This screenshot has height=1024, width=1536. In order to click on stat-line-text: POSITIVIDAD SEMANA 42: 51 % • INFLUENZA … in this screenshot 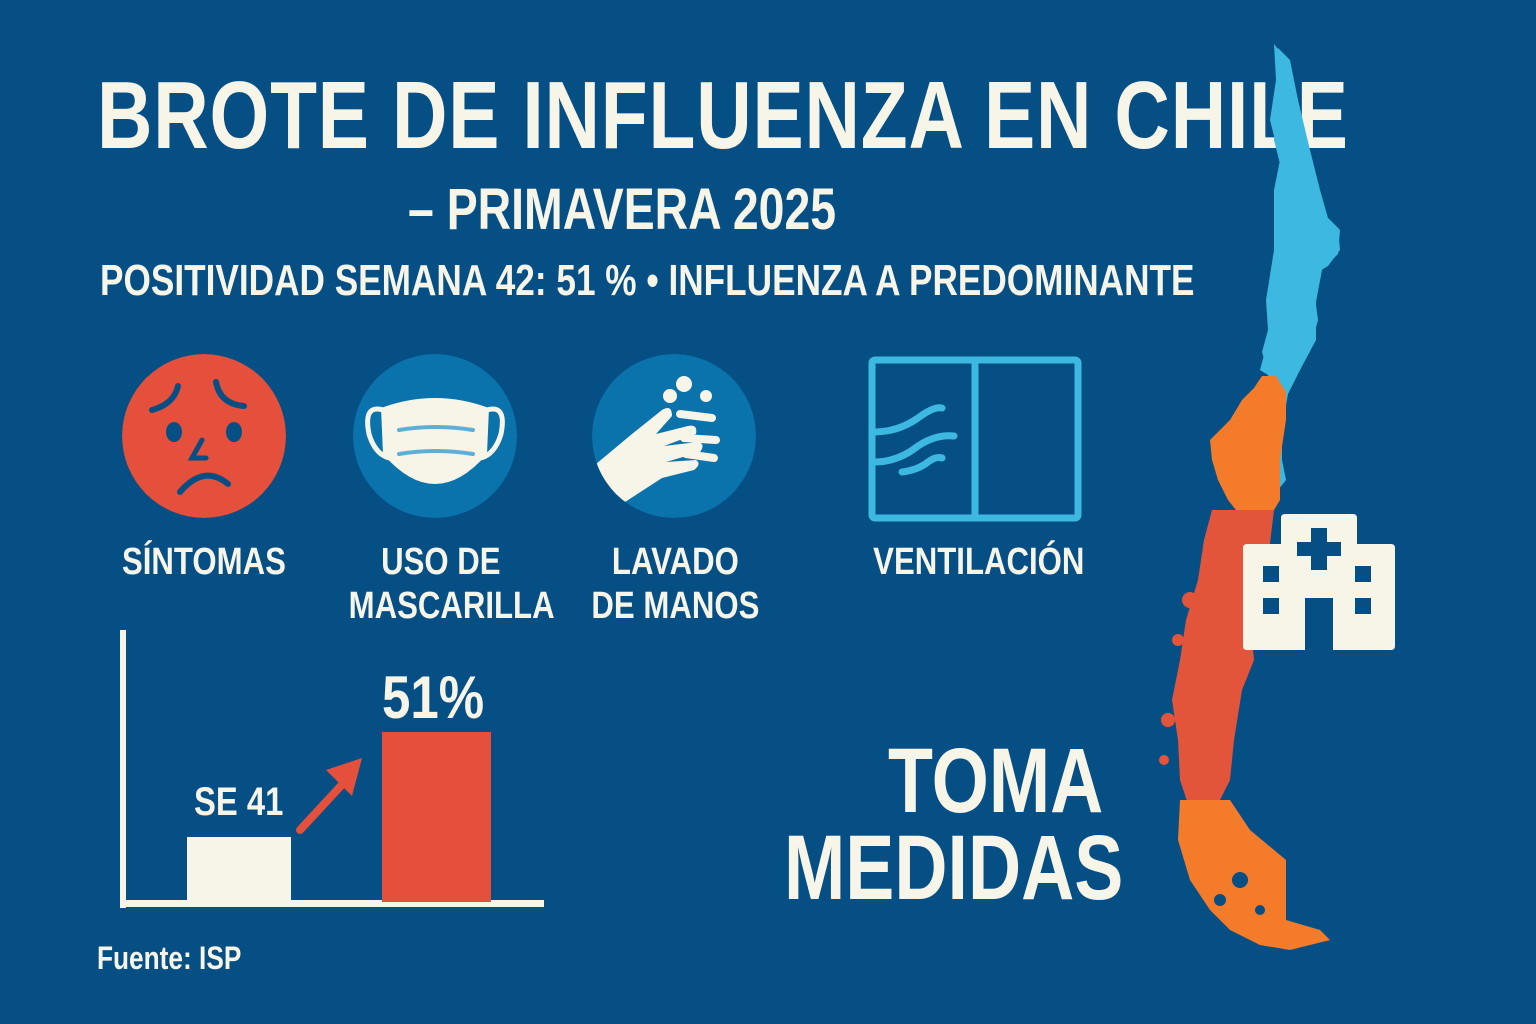, I will do `click(647, 280)`.